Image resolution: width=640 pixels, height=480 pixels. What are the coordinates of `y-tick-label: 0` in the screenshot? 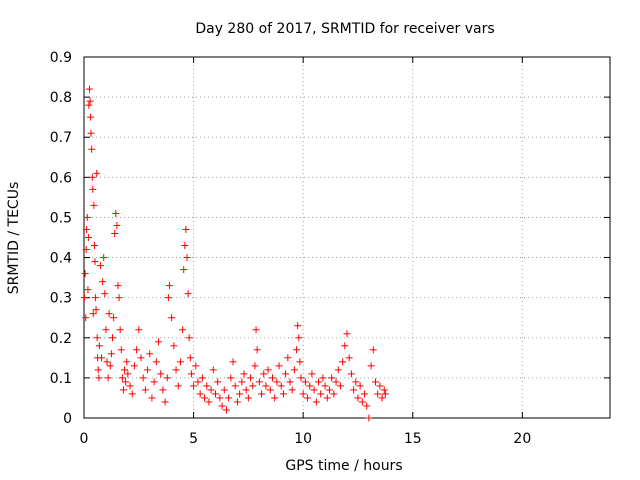 It's located at (67, 419).